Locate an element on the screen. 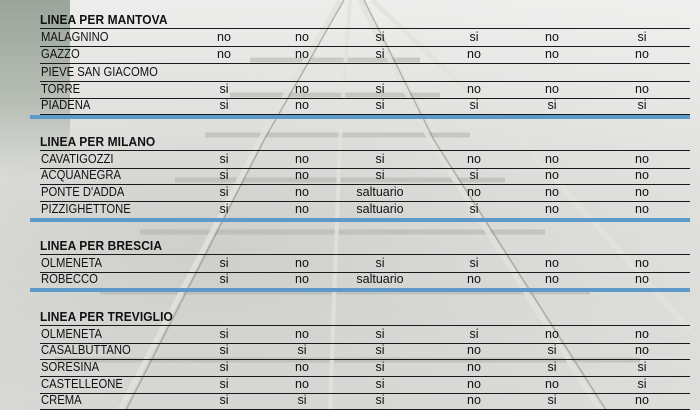 This screenshot has width=700, height=410. station-name: GAZZO is located at coordinates (60, 54).